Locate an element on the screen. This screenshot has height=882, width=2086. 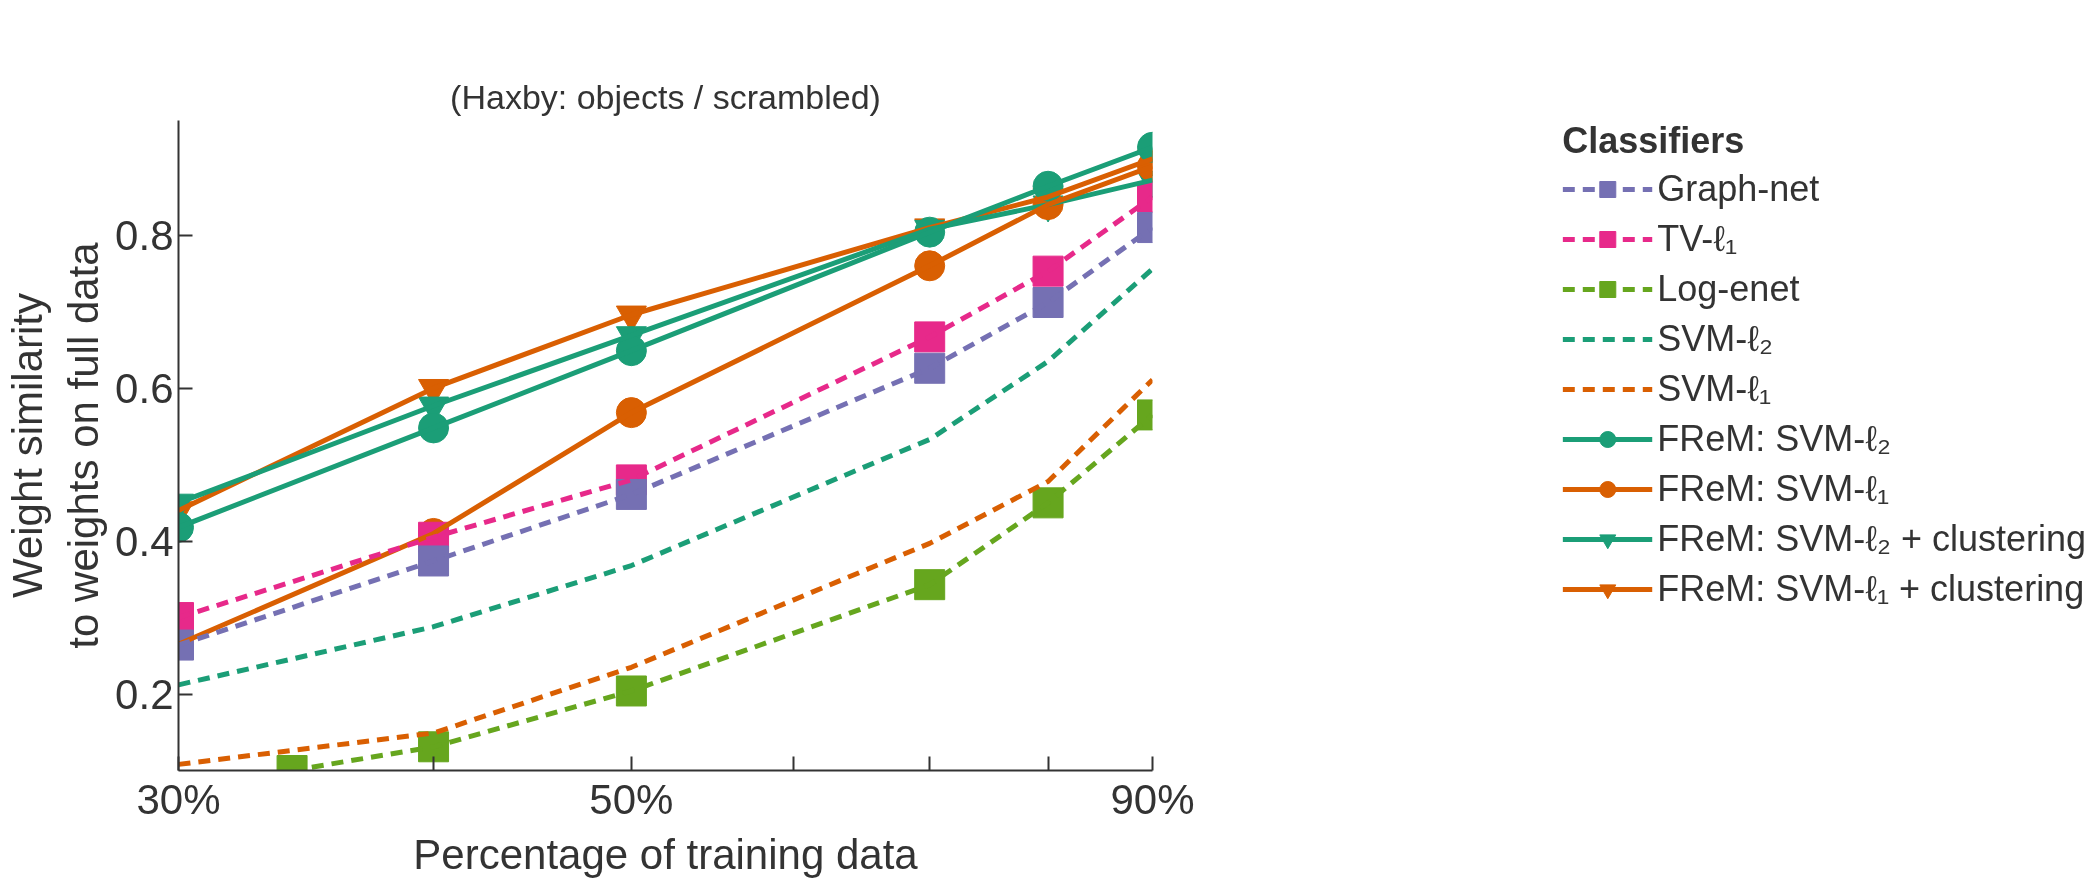
x-tick-label: 90% is located at coordinates (1152, 799).